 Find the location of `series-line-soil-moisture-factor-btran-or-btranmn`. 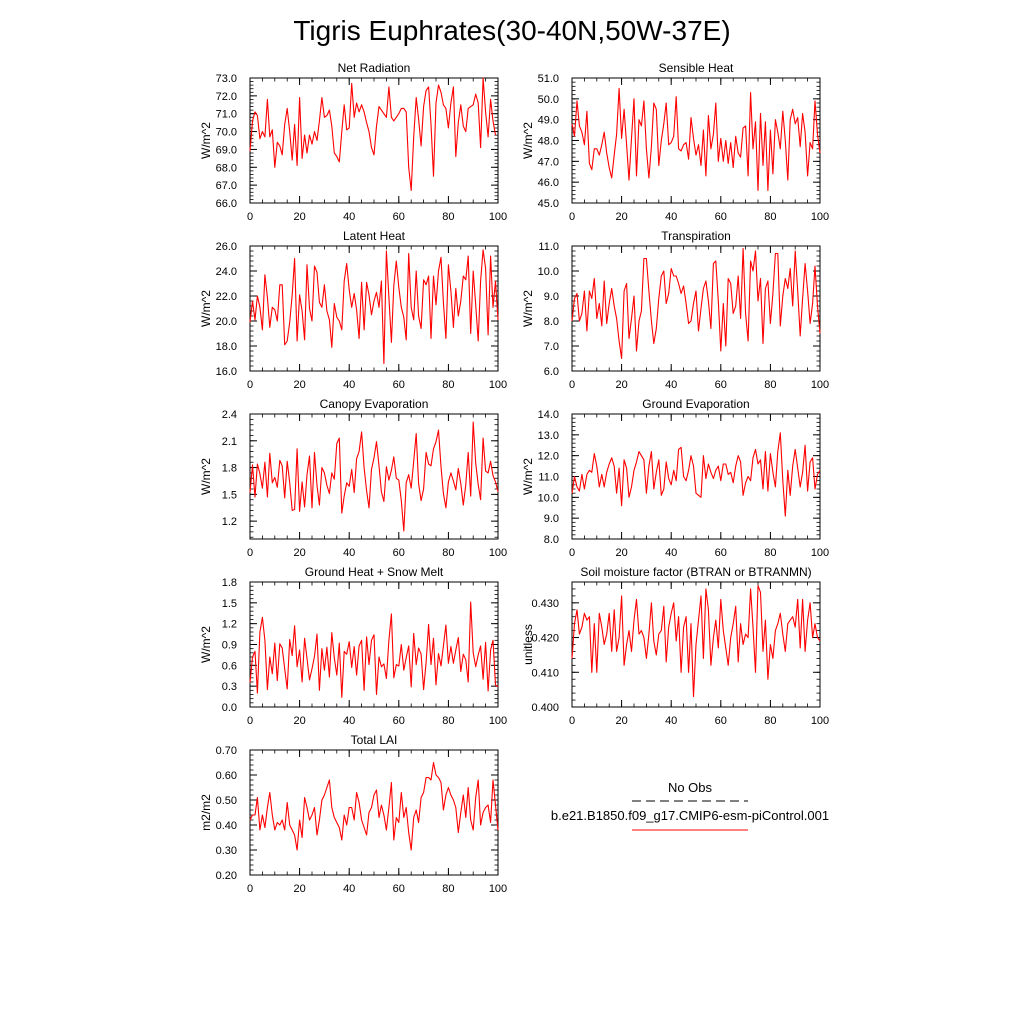

series-line-soil-moisture-factor-btran-or-btranmn is located at coordinates (696, 641).